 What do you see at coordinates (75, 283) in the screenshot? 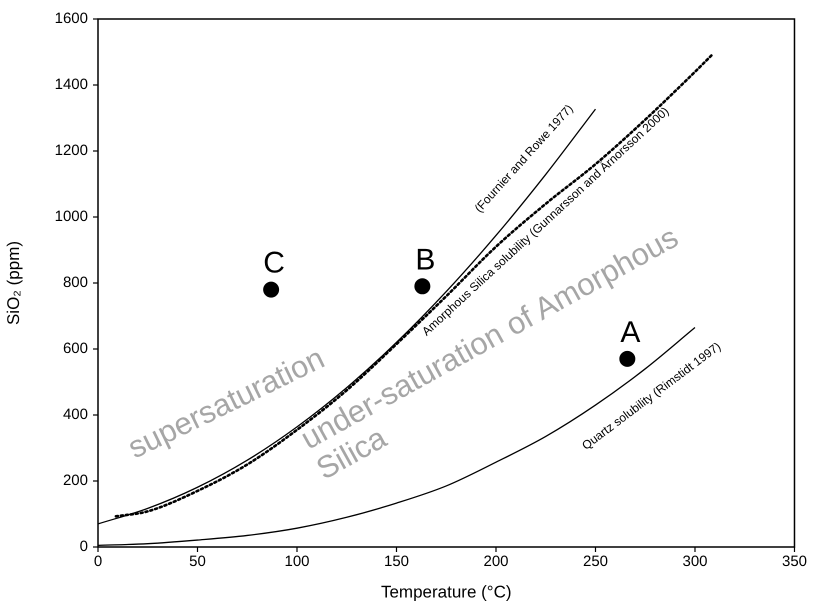
I see `y-tick-label: 800` at bounding box center [75, 283].